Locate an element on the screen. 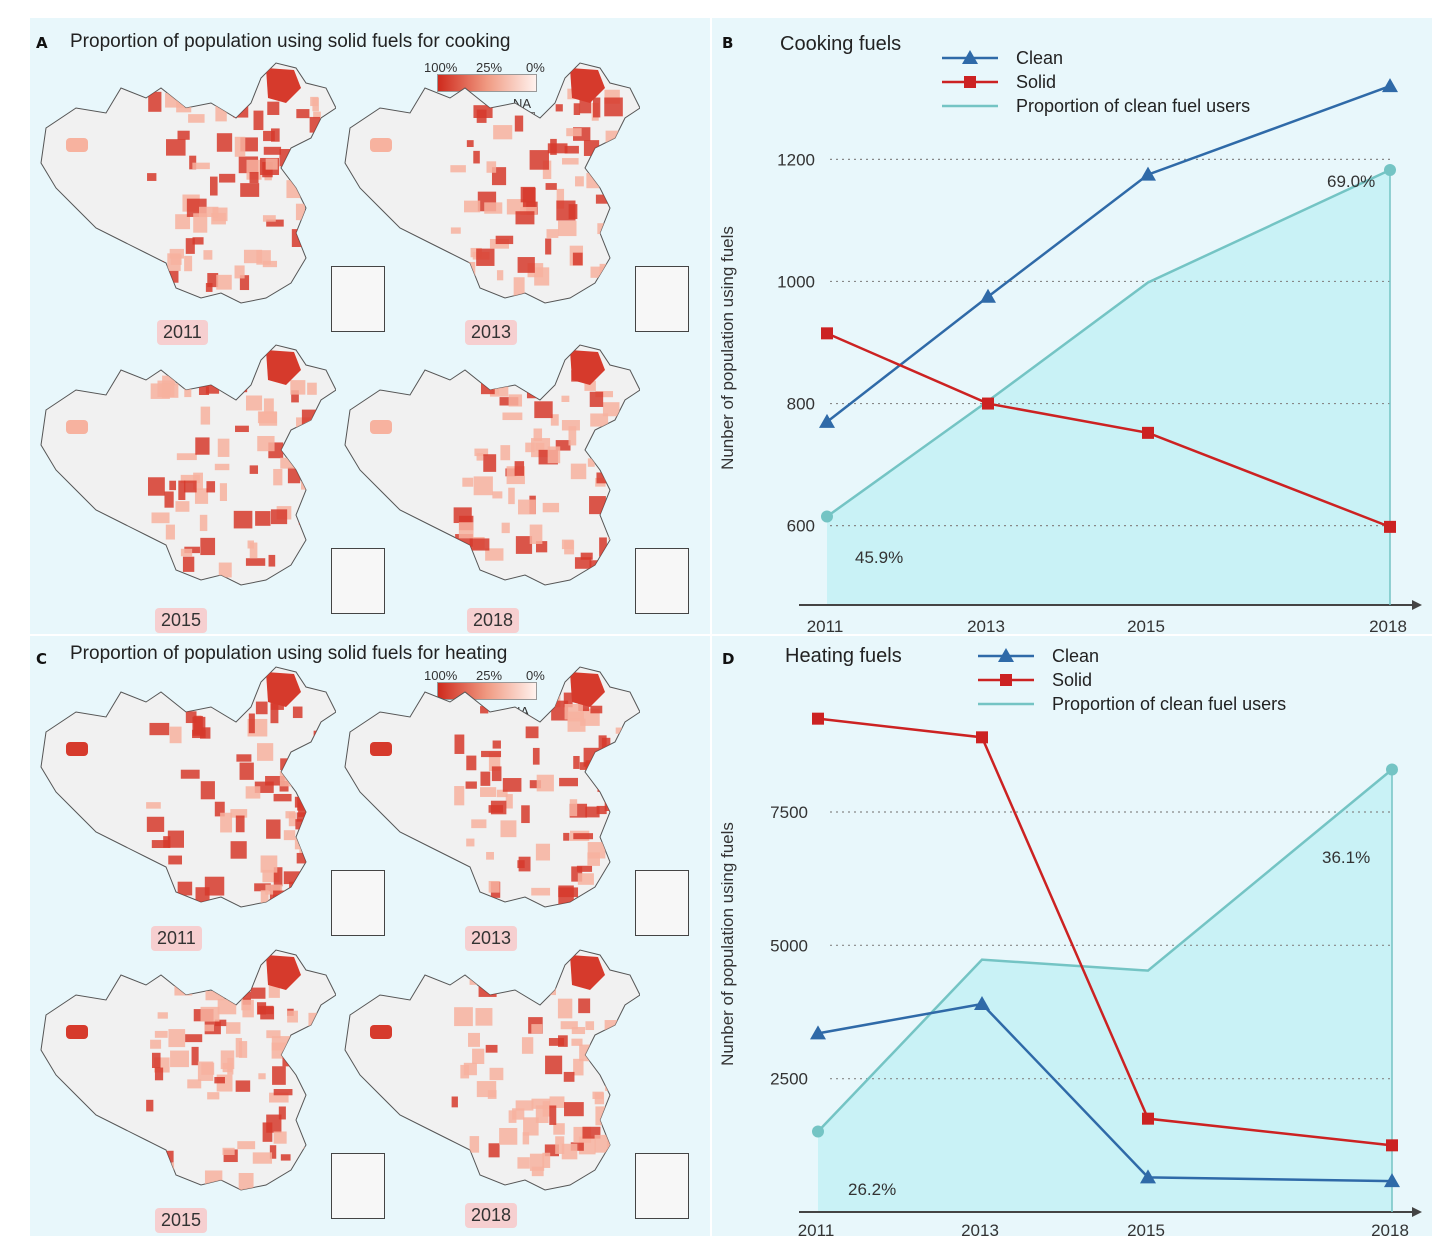 The image size is (1439, 1241). panel-c-scale-mid: 25% is located at coordinates (489, 675).